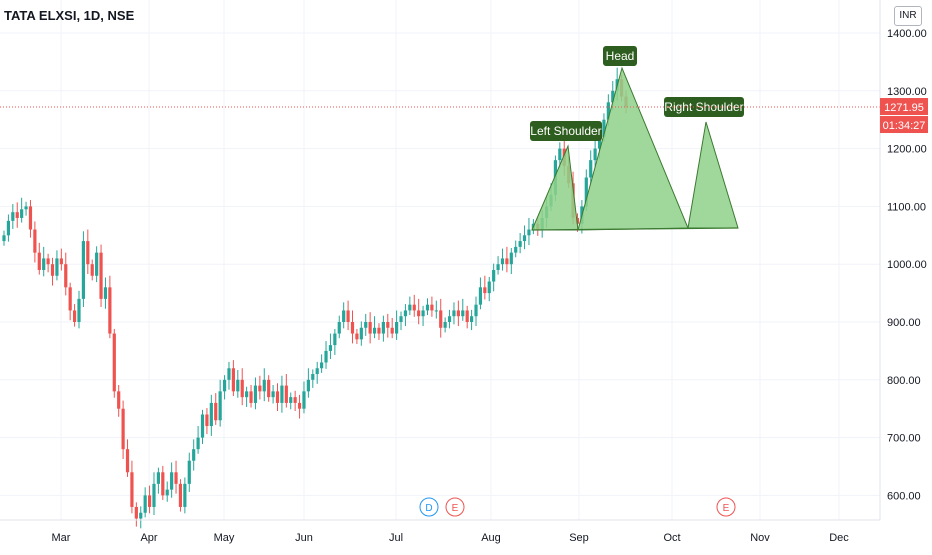 The height and width of the screenshot is (555, 932). I want to click on event-marker: D, so click(429, 507).